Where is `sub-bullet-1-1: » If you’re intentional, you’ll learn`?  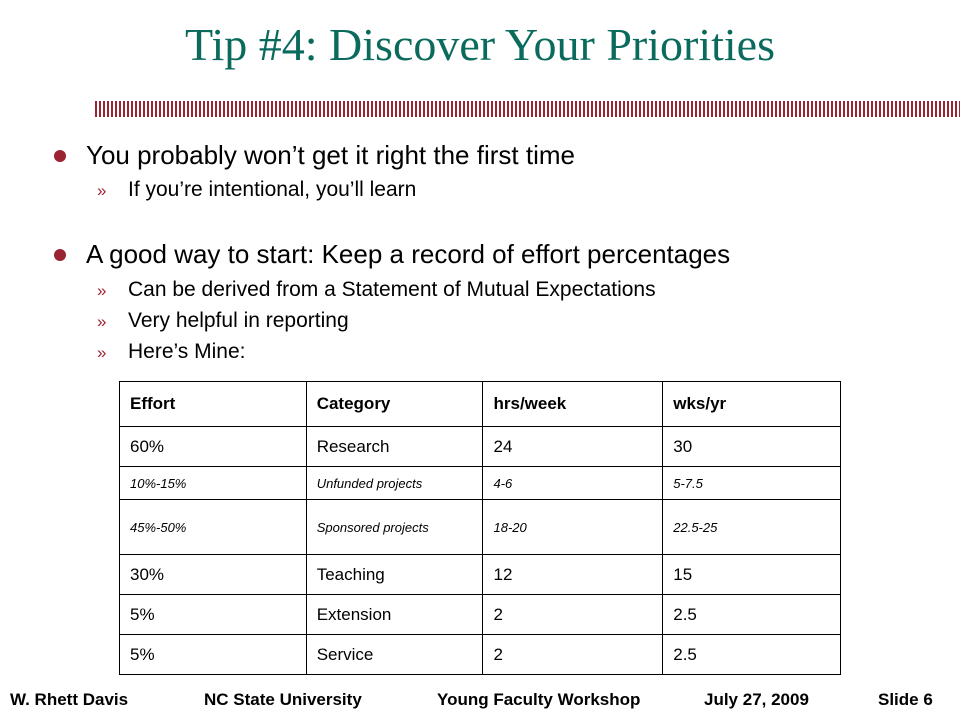
sub-bullet-1-1: » If you’re intentional, you’ll learn is located at coordinates (256, 190).